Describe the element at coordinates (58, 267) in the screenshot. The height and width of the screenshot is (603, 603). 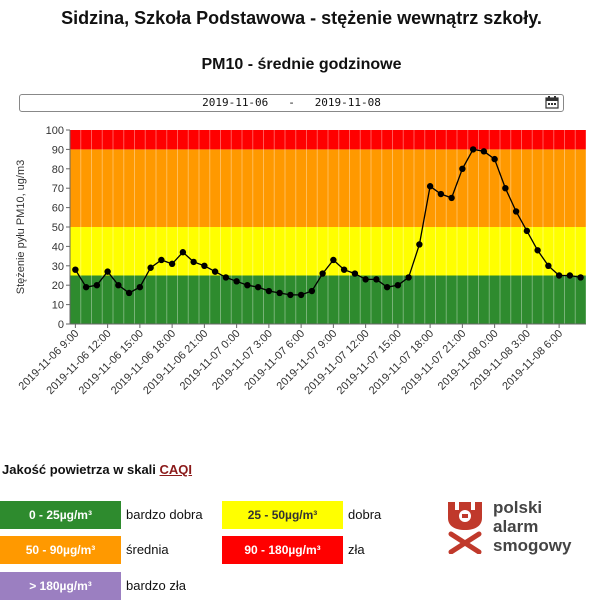
I see `y-tick-label: 30` at that location.